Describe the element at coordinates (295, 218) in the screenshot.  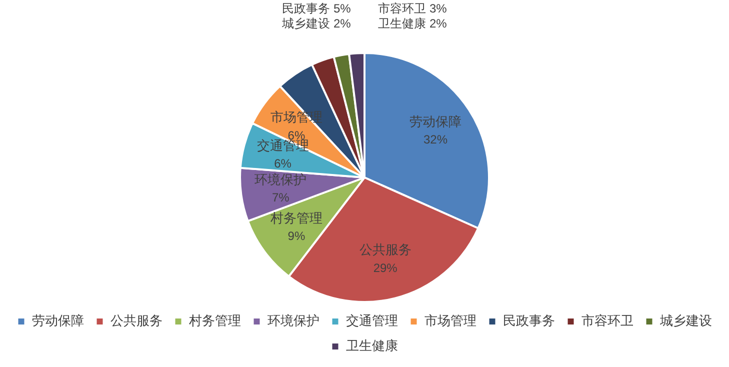
I see `slice-label: 村务管理` at that location.